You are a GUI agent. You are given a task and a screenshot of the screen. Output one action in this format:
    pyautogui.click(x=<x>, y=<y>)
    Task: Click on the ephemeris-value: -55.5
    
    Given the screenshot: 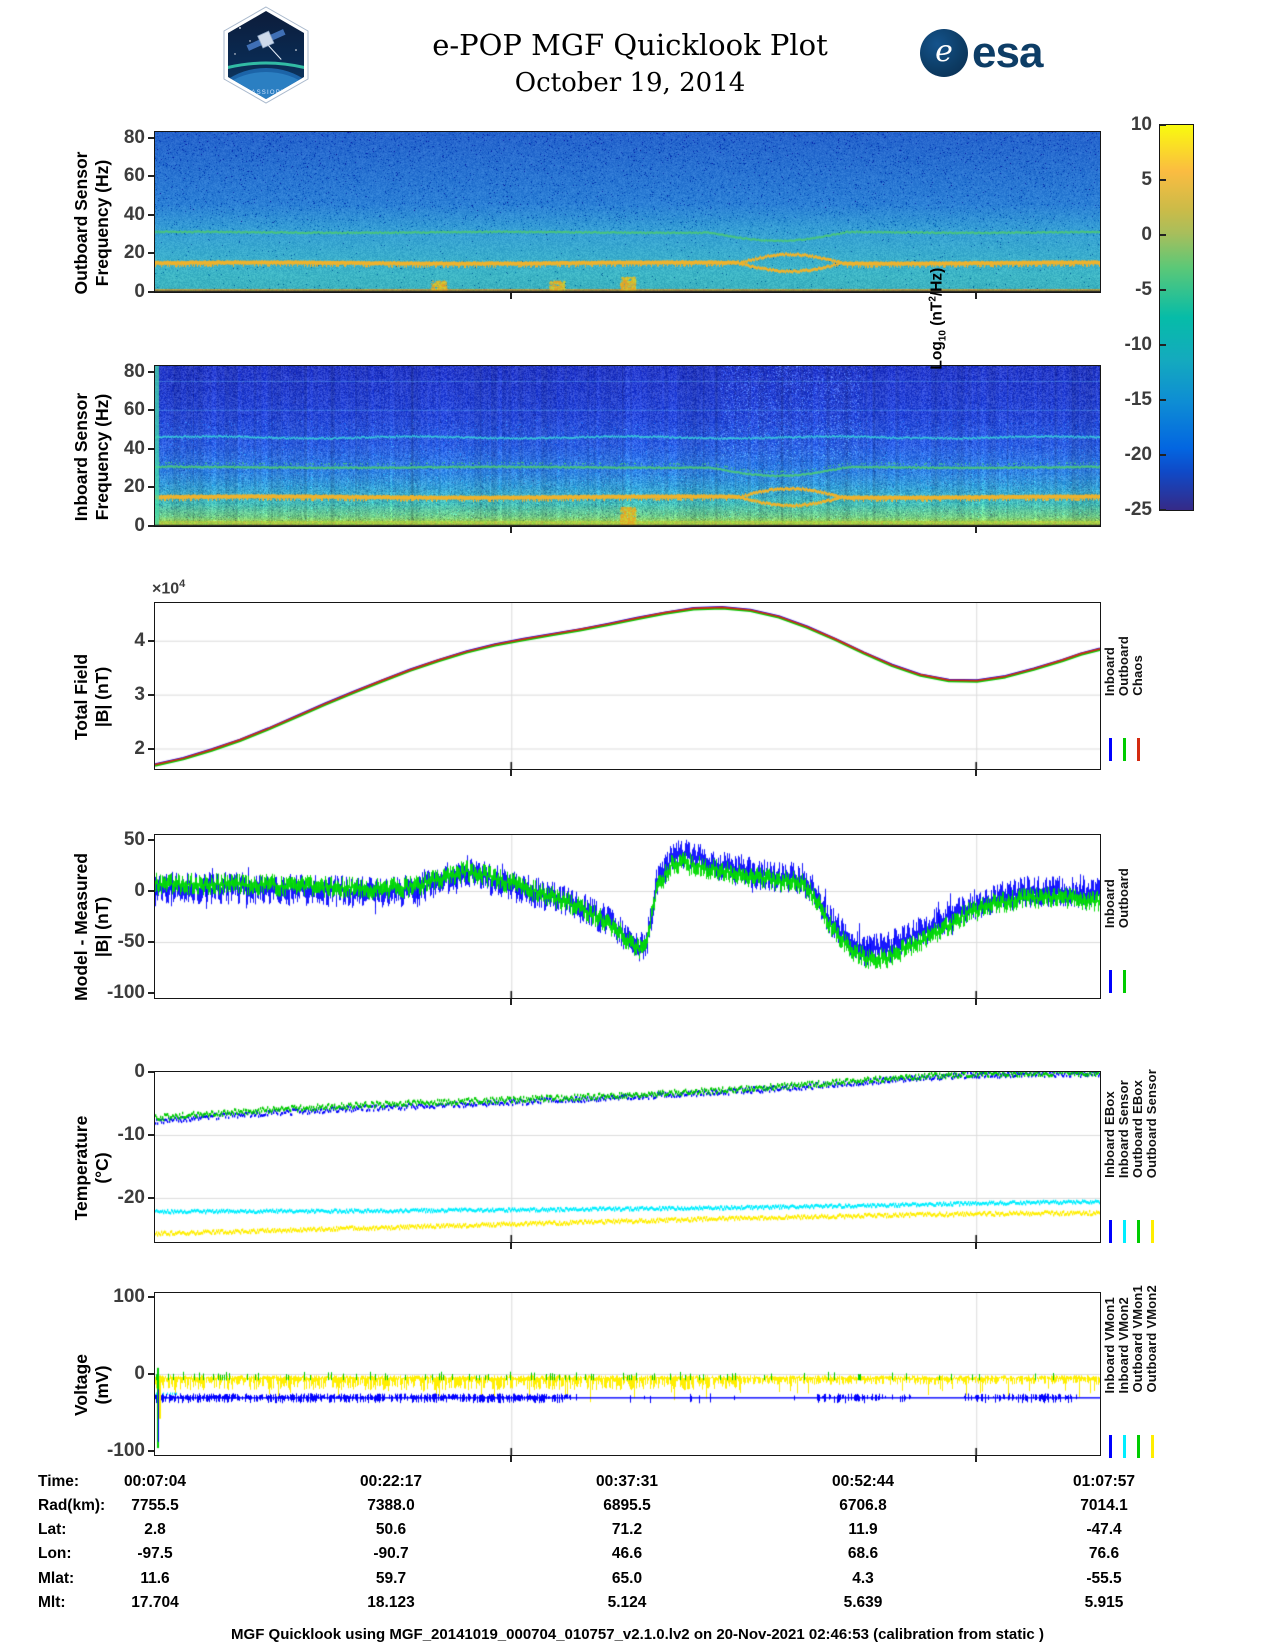 What is the action you would take?
    pyautogui.click(x=1104, y=1578)
    